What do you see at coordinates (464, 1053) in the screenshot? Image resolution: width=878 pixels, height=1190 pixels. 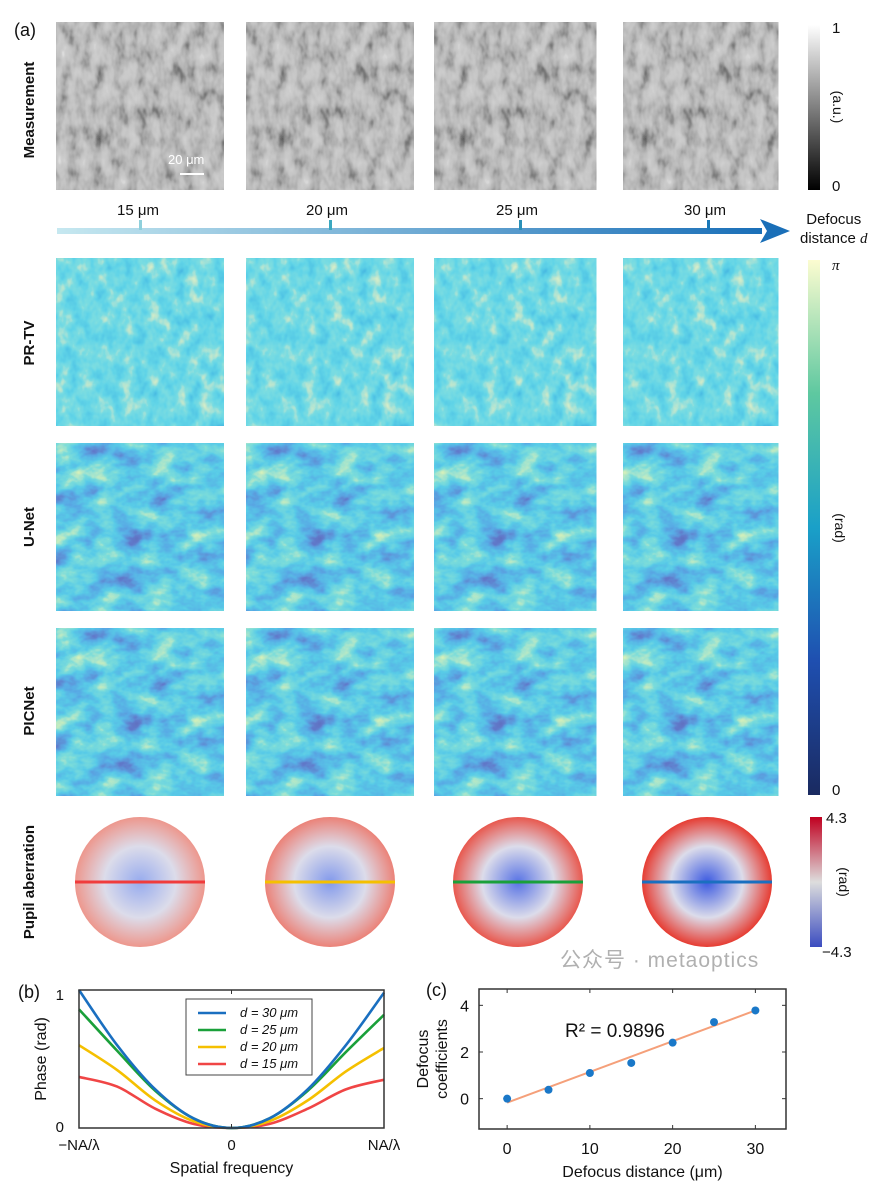 I see `y-tick-label: 2` at bounding box center [464, 1053].